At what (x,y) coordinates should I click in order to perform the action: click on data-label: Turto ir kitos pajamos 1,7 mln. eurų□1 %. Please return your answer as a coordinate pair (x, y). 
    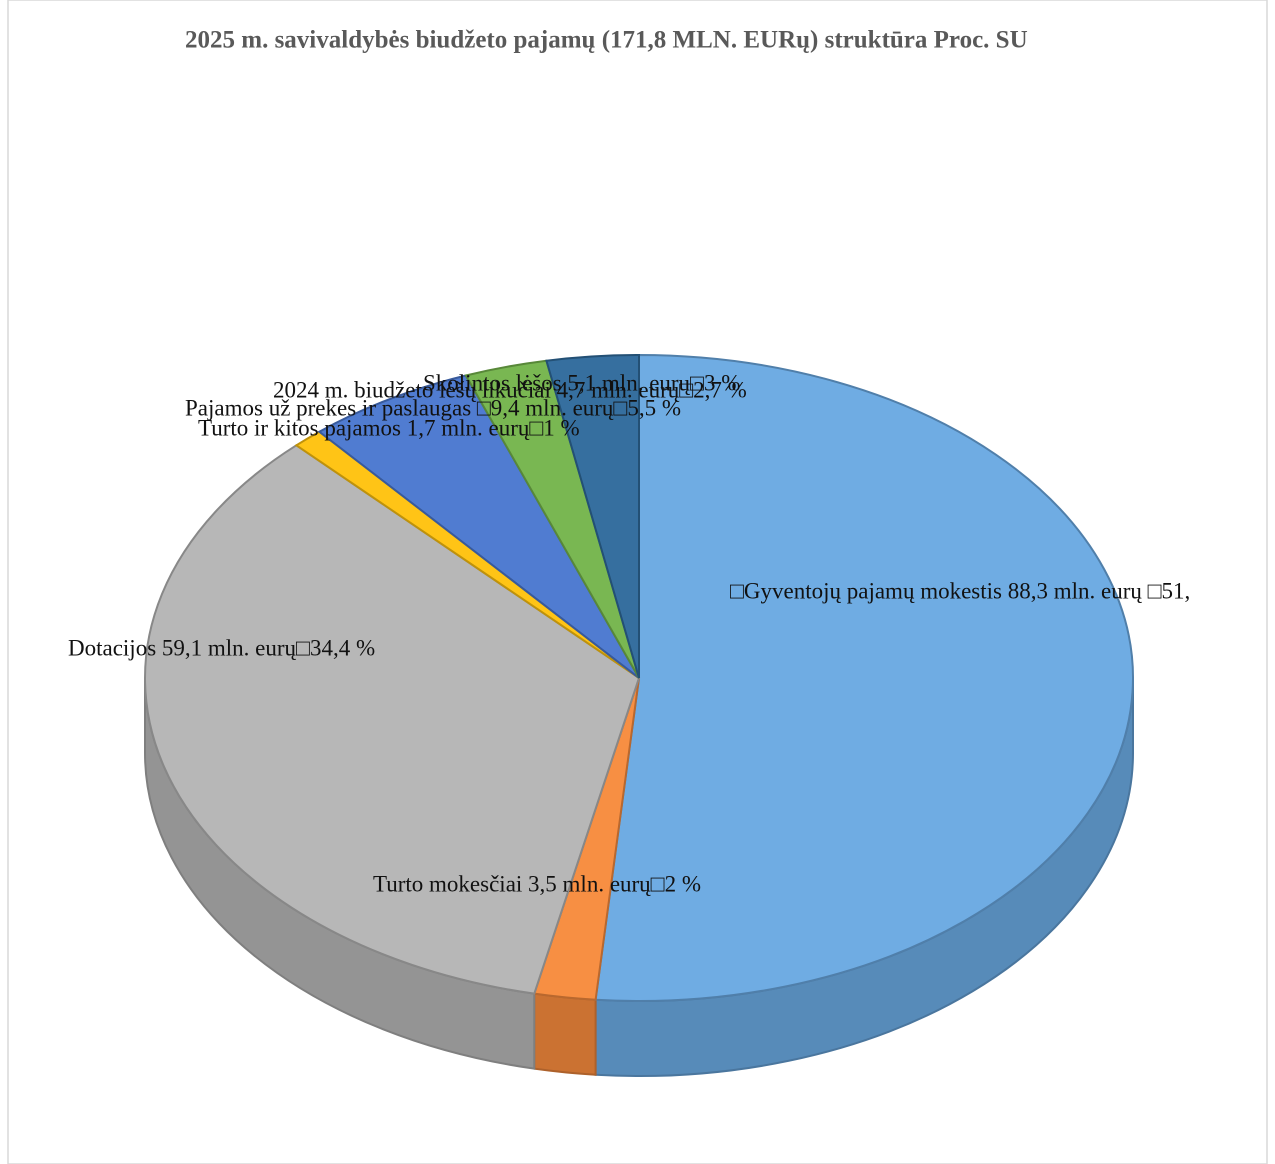
    Looking at the image, I should click on (389, 427).